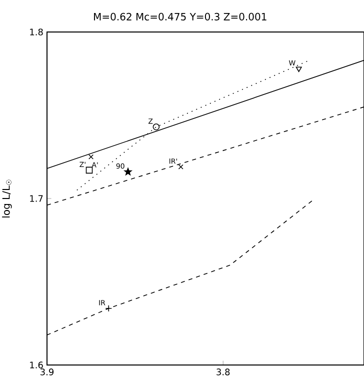 The height and width of the screenshot is (380, 364). I want to click on y-axis-title: log L/L$_{☉}$, so click(7, 199).